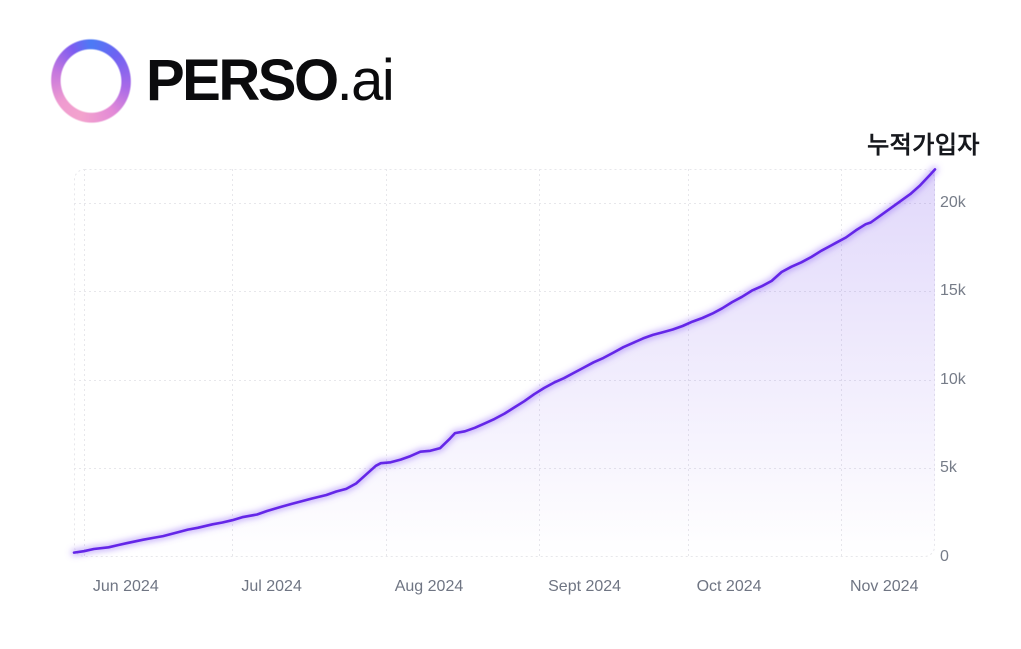 The height and width of the screenshot is (649, 1021). What do you see at coordinates (242, 80) in the screenshot?
I see `brand-name-main: PERSO` at bounding box center [242, 80].